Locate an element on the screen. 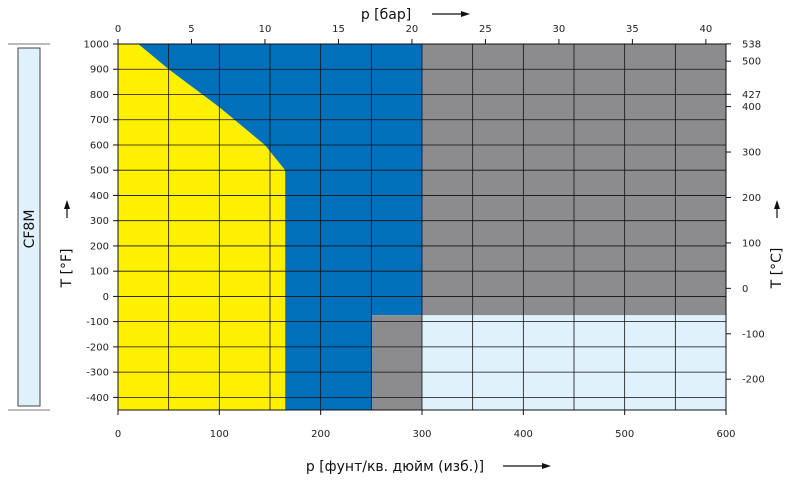  y-left-tick-label: 600 is located at coordinates (99, 145).